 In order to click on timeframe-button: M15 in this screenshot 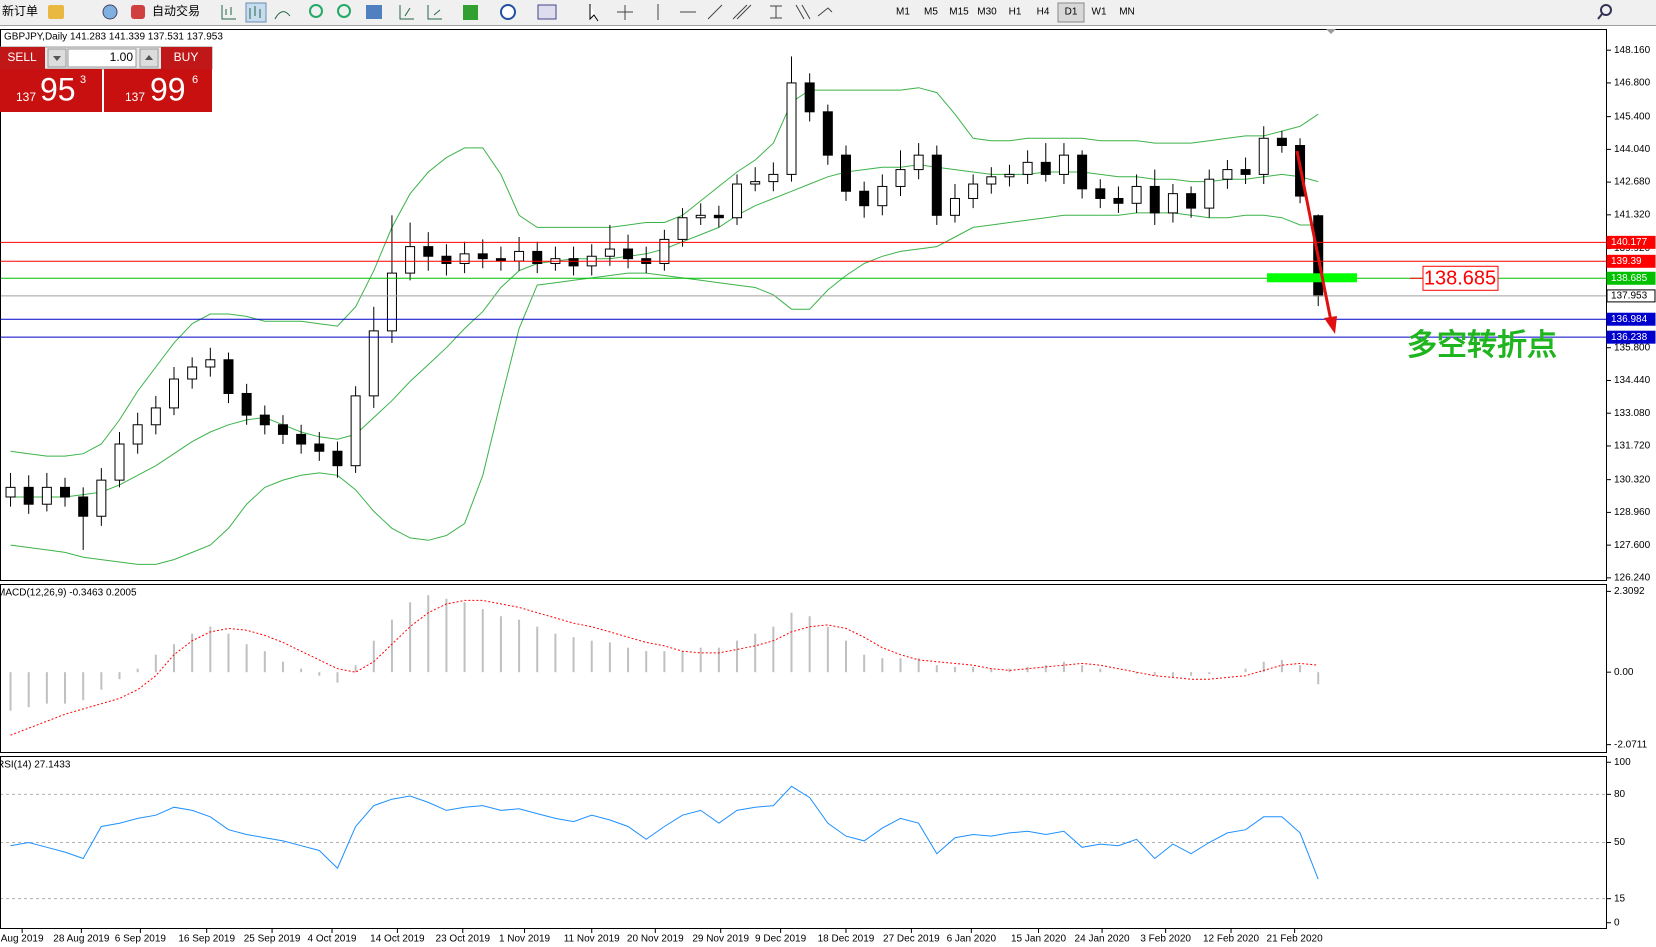, I will do `click(959, 12)`.